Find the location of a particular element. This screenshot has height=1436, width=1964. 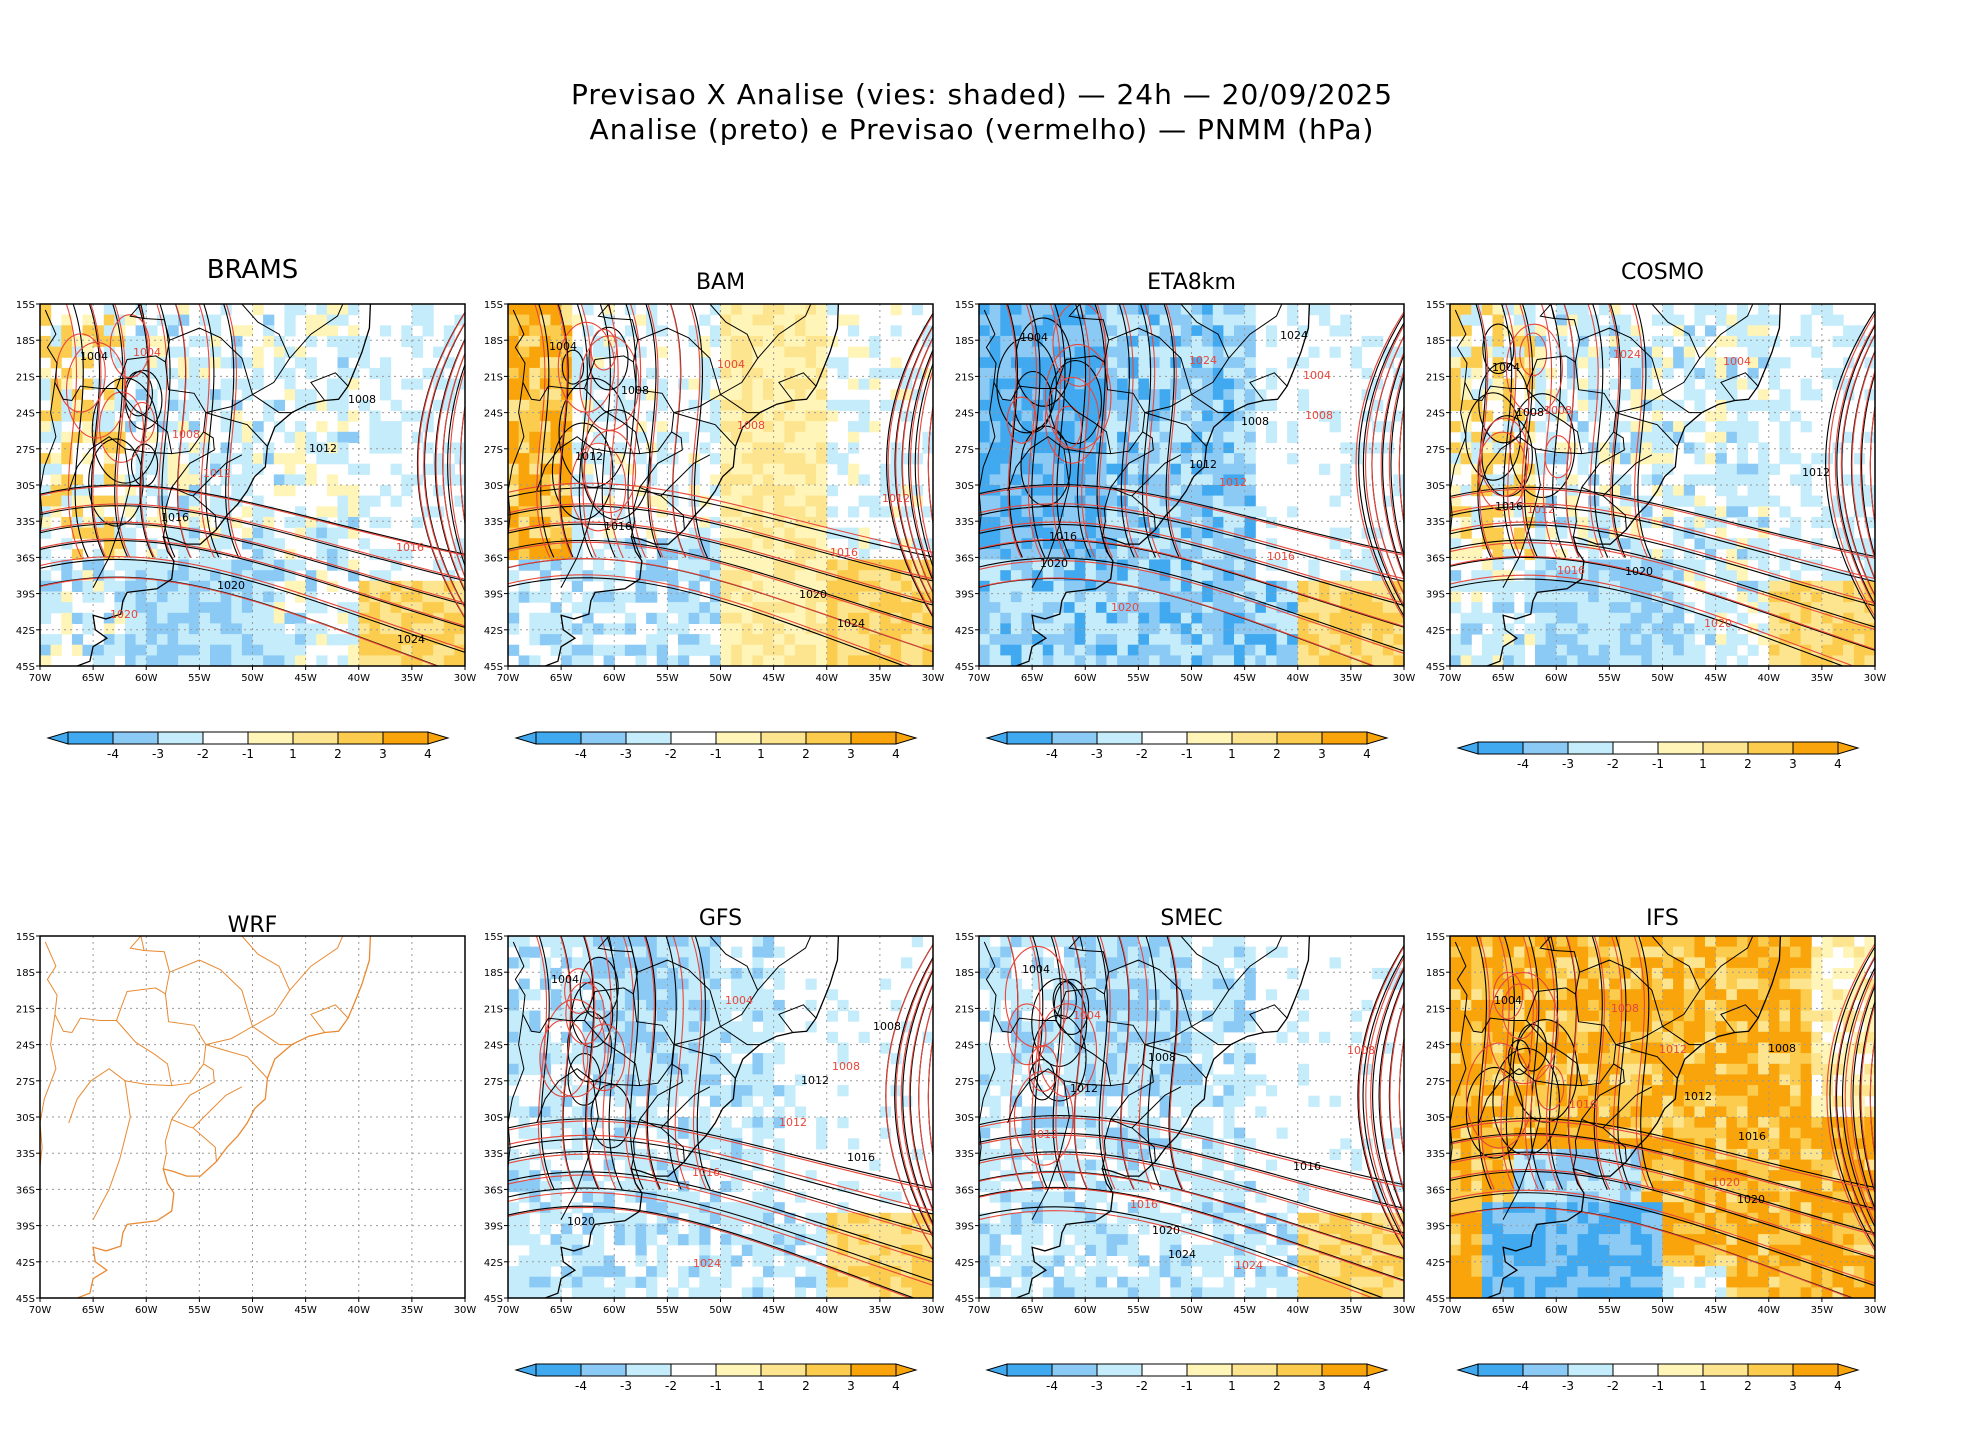

analysis-isobar-label: 1024 is located at coordinates (1294, 335).